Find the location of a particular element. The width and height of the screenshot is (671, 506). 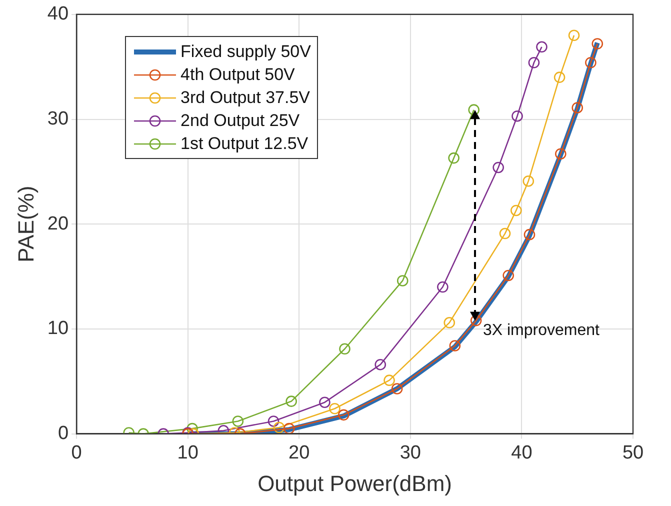

y-axis-title: PAE(%) is located at coordinates (25, 224).